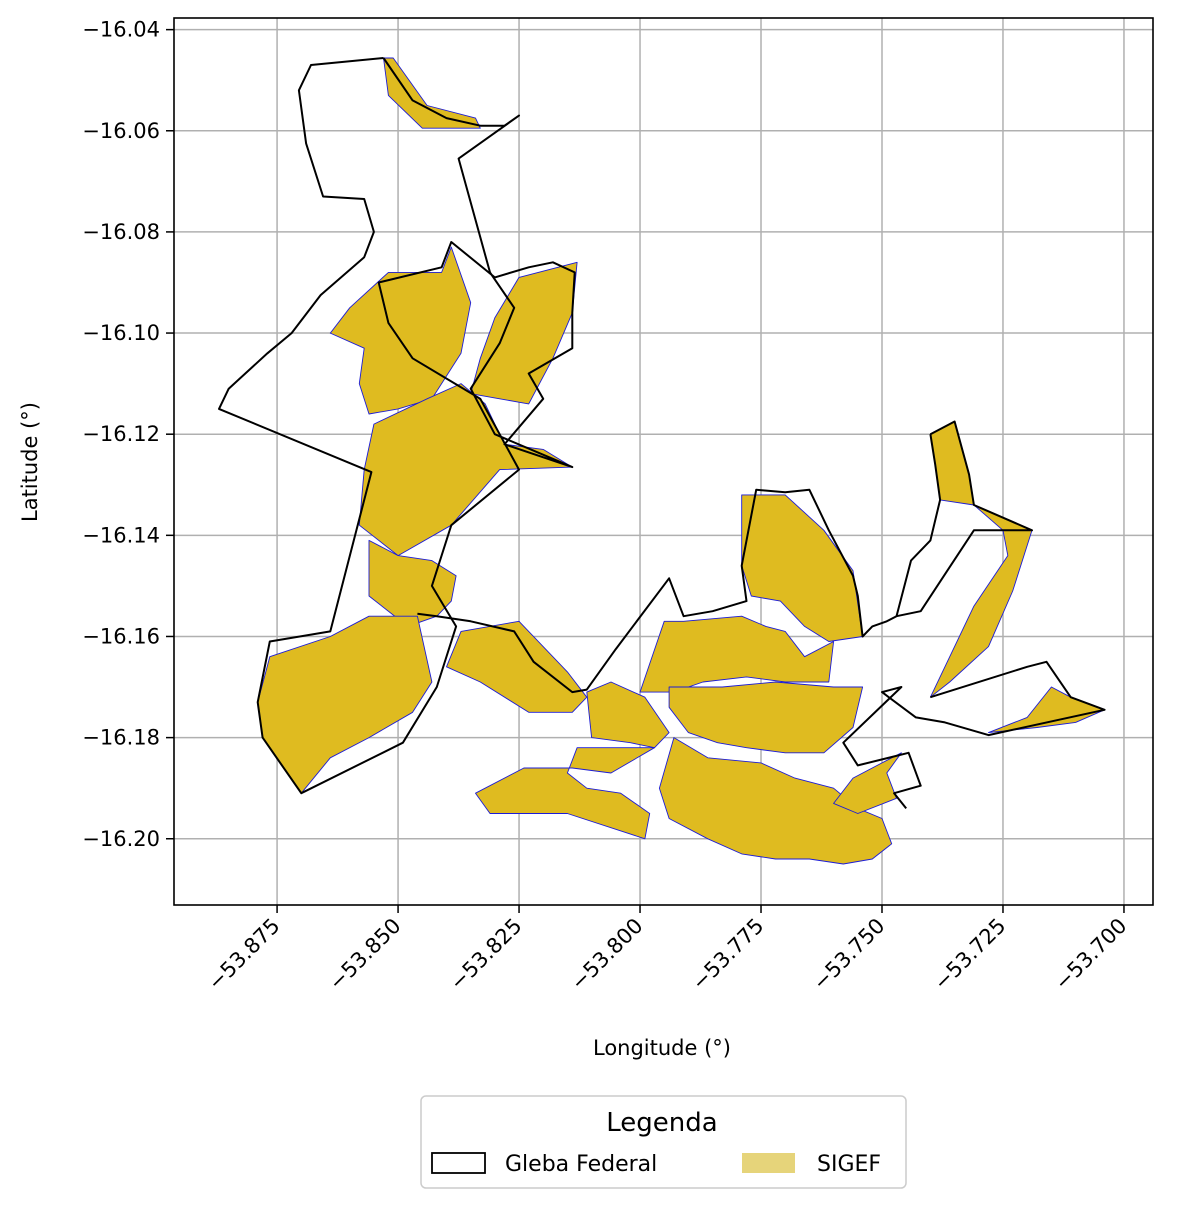 The width and height of the screenshot is (1196, 1207). What do you see at coordinates (121, 738) in the screenshot?
I see `y-tick-label: −16.18` at bounding box center [121, 738].